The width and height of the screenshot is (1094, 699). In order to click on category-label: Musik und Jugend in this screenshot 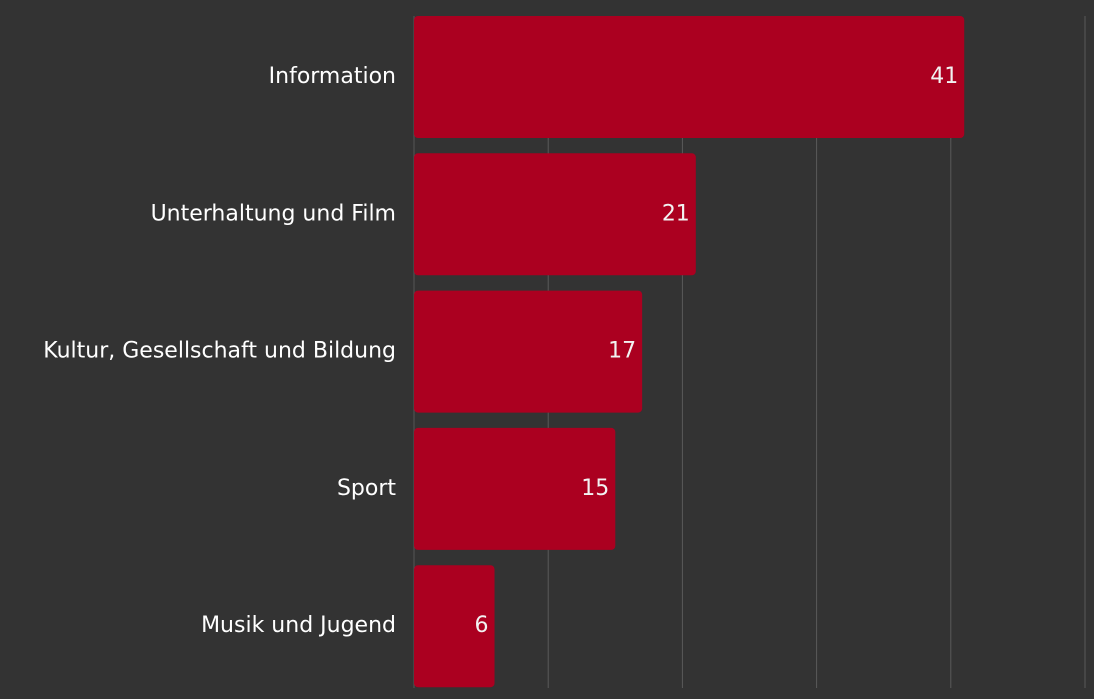, I will do `click(298, 625)`.